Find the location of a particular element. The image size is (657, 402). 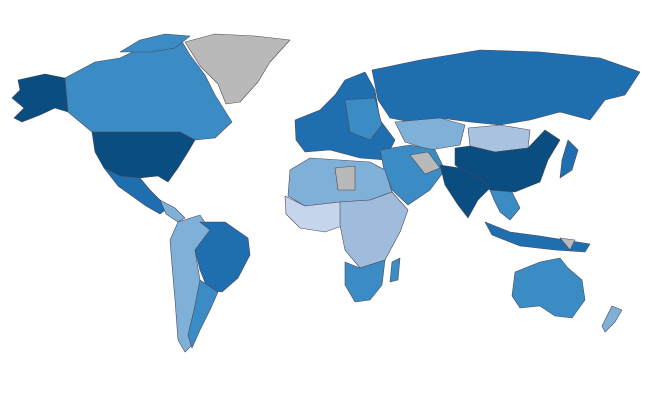

alaska is located at coordinates (40, 98).